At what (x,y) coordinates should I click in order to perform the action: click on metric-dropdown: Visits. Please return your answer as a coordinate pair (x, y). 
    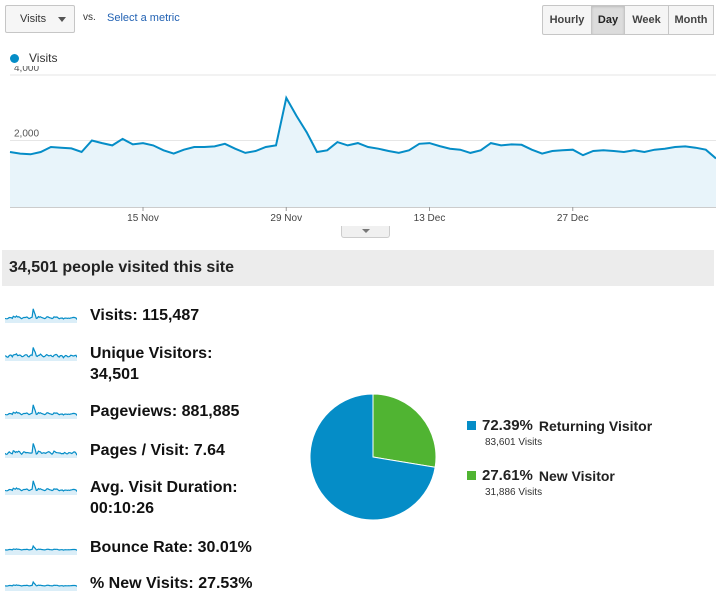
    Looking at the image, I should click on (40, 19).